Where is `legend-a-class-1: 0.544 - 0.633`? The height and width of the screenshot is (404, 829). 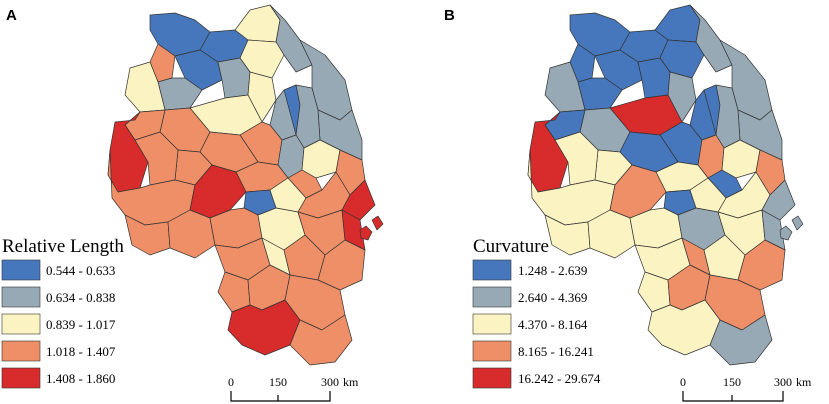 legend-a-class-1: 0.544 - 0.633 is located at coordinates (80, 270).